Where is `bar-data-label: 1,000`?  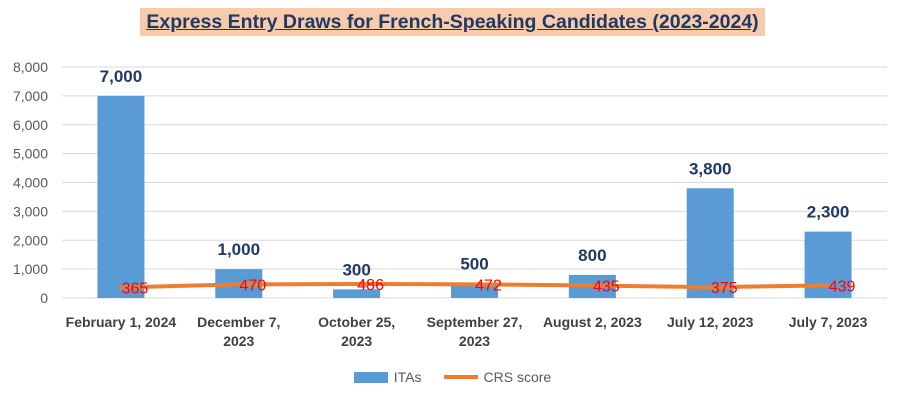 bar-data-label: 1,000 is located at coordinates (239, 249).